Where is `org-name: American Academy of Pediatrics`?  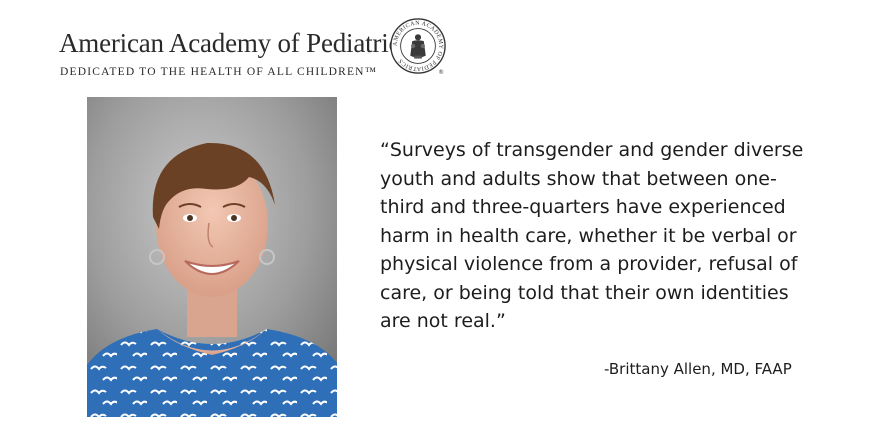
org-name: American Academy of Pediatrics is located at coordinates (235, 43).